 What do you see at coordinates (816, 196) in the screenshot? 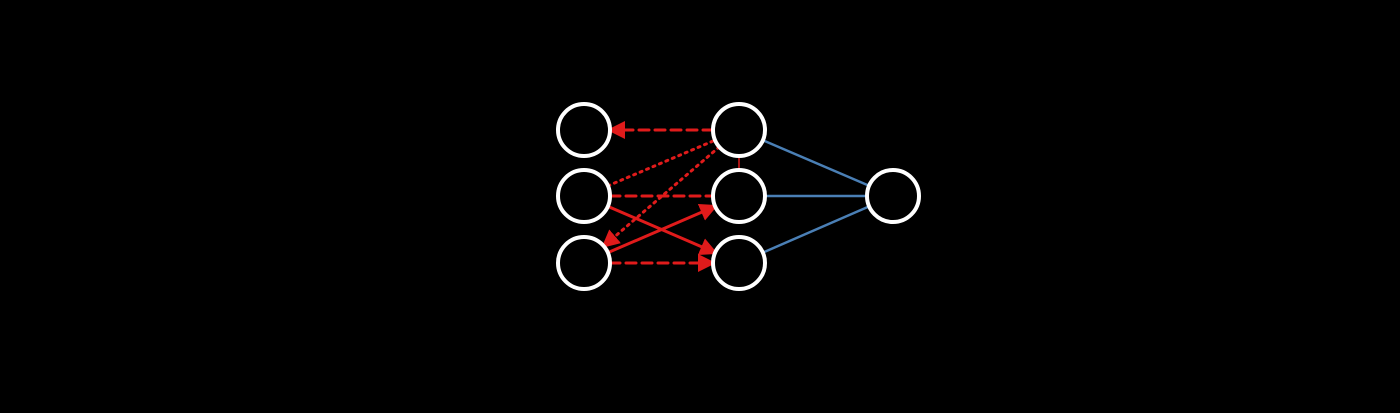
I see `output-edges` at bounding box center [816, 196].